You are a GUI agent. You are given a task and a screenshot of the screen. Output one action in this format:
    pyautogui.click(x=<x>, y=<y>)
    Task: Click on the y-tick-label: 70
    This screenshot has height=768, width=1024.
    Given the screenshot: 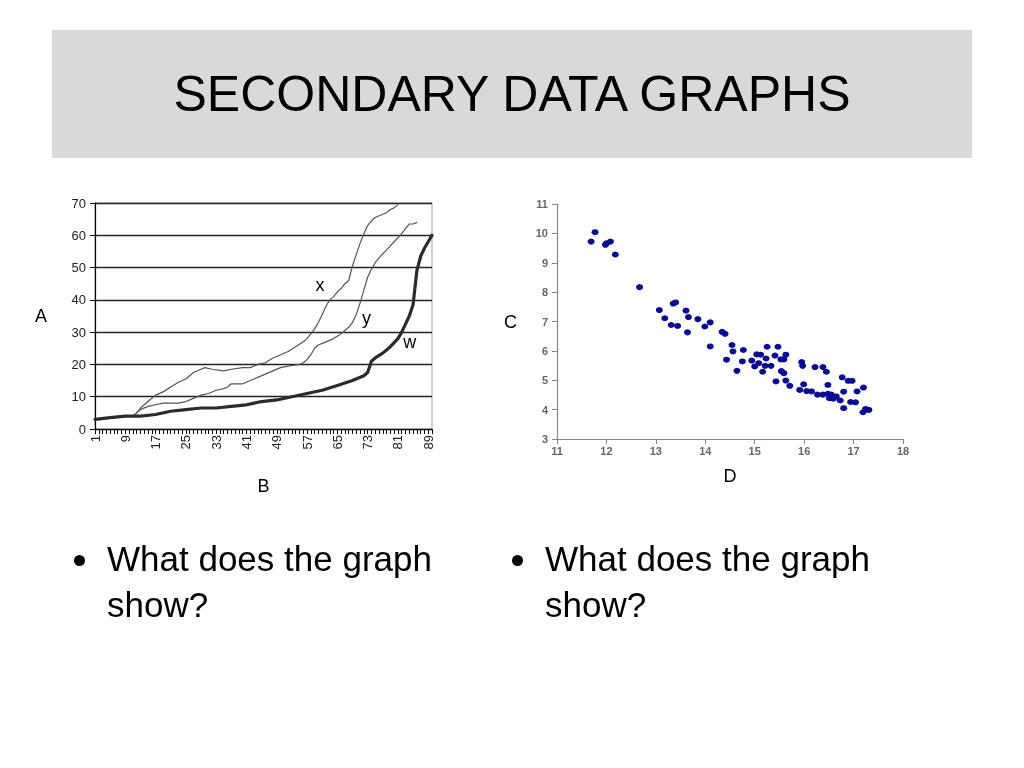 What is the action you would take?
    pyautogui.click(x=78, y=203)
    